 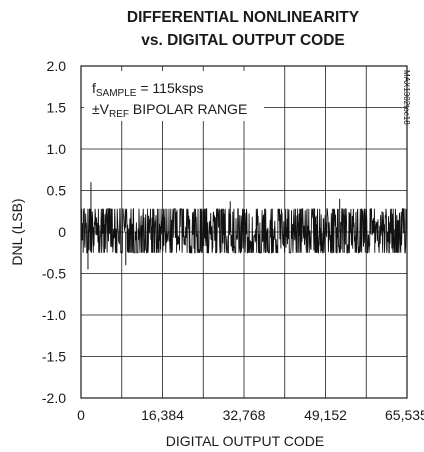 I want to click on y-tick-label: -1.5, so click(x=54, y=357).